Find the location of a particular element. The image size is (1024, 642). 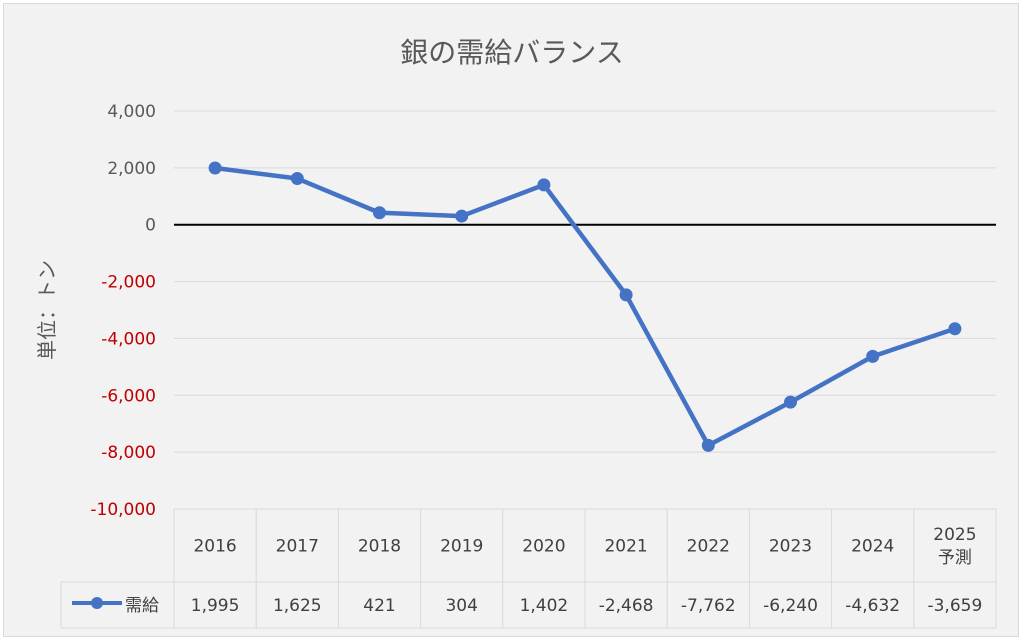

category-label: 2025 is located at coordinates (954, 535).